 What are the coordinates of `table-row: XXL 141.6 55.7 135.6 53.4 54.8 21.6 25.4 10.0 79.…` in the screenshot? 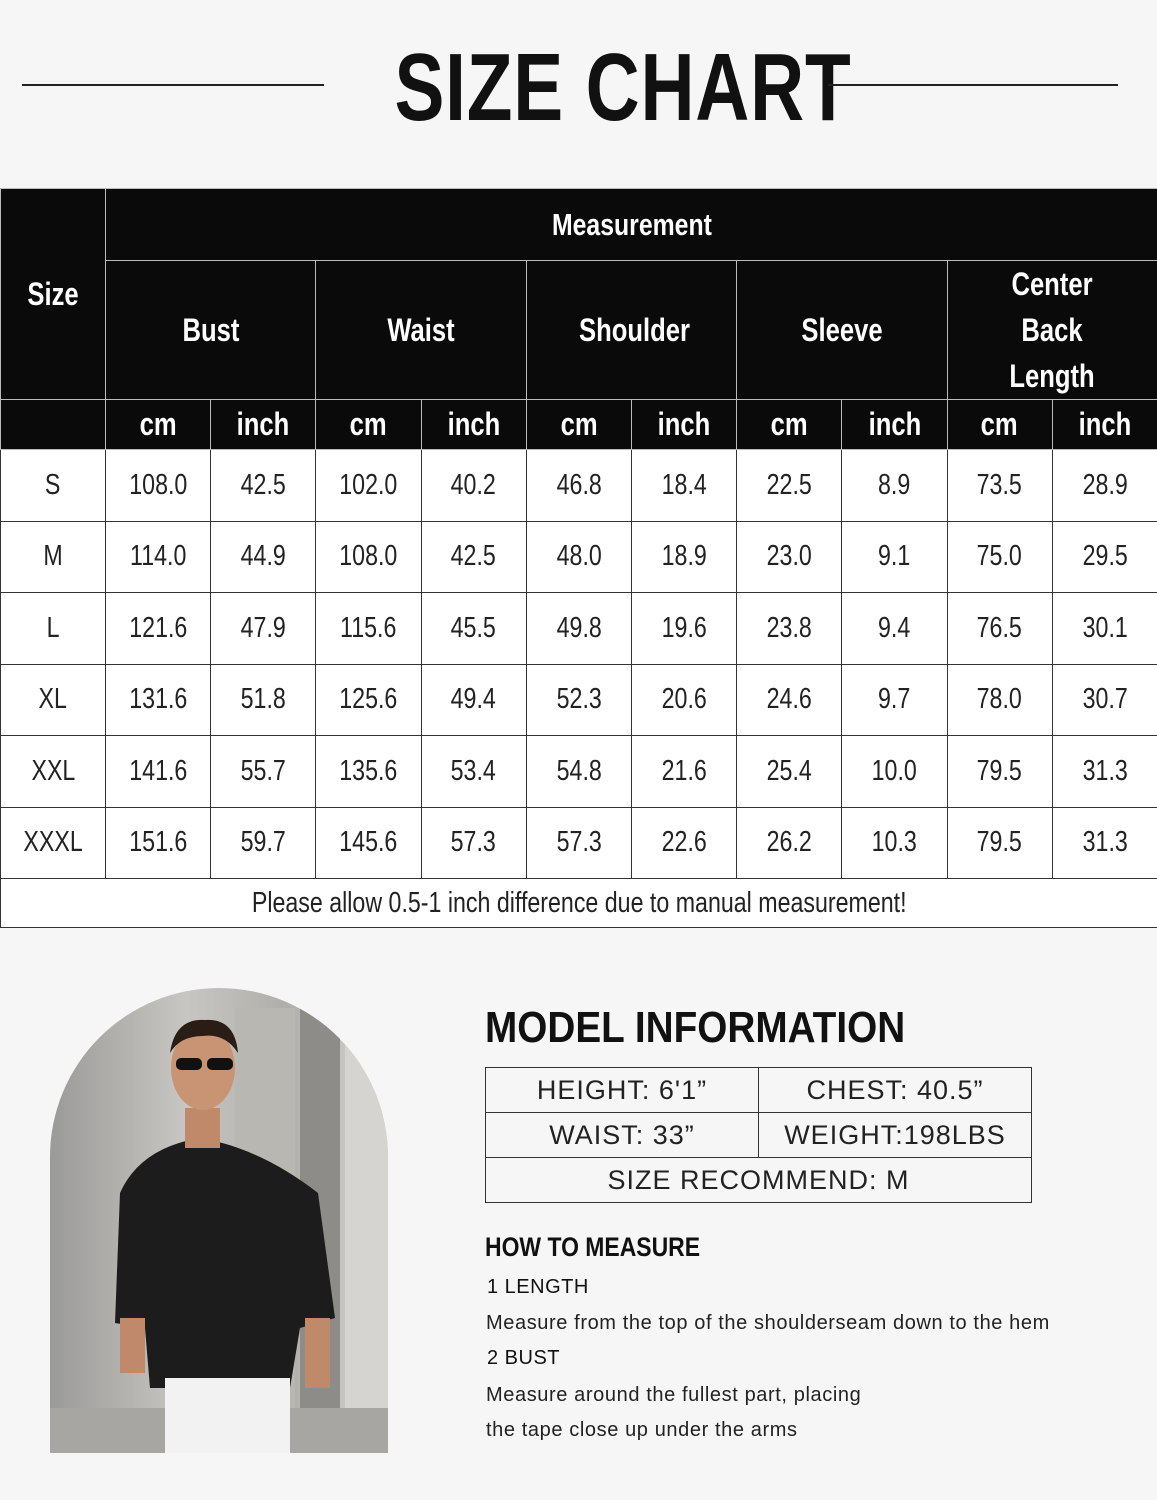 It's located at (578, 771).